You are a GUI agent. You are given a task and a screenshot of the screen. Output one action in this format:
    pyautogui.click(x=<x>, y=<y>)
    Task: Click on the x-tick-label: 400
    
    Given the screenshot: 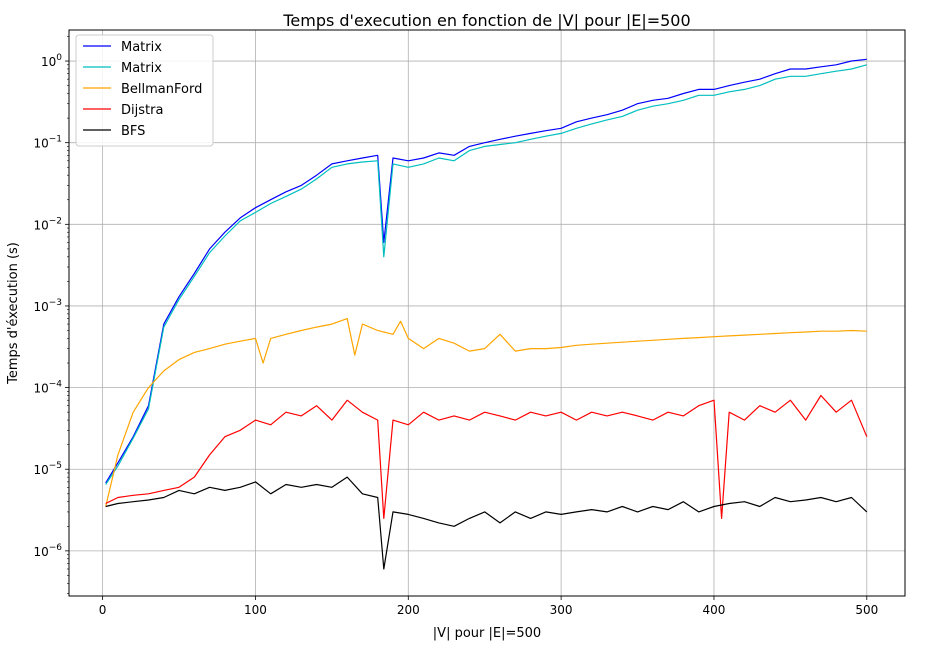 What is the action you would take?
    pyautogui.click(x=714, y=610)
    